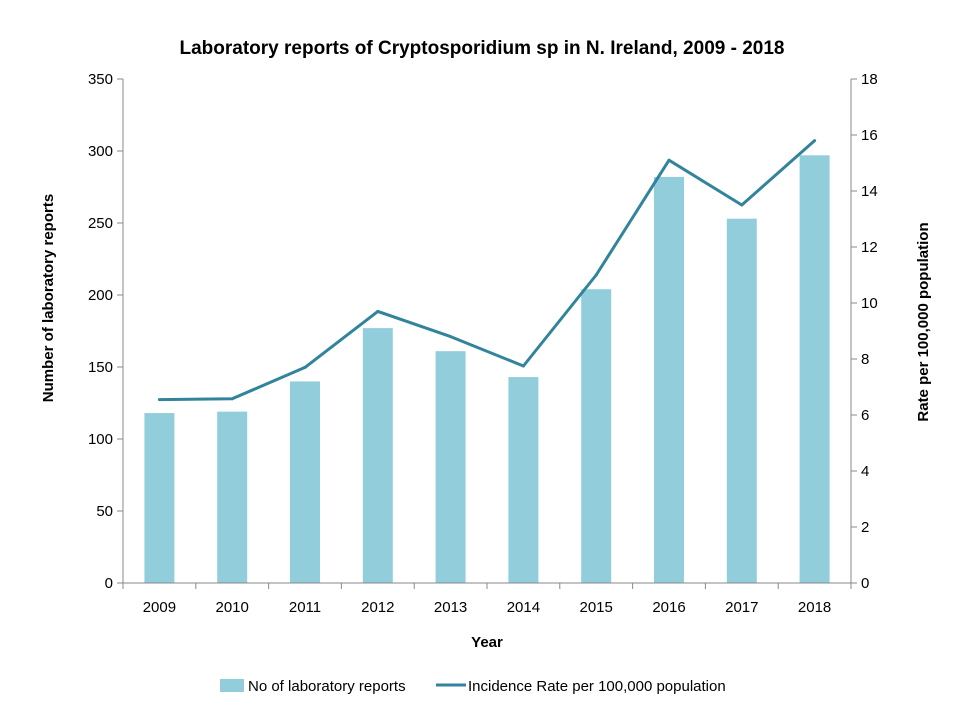 This screenshot has height=720, width=960. I want to click on x-tick-label: 2014, so click(523, 607).